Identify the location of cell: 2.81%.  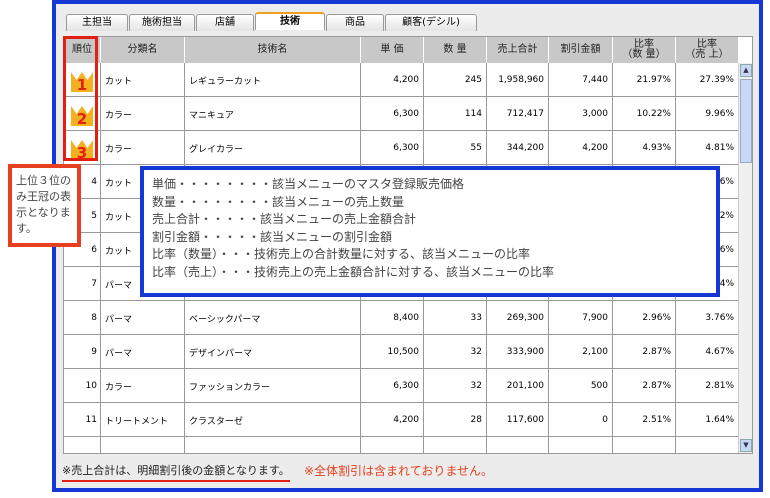
(707, 386).